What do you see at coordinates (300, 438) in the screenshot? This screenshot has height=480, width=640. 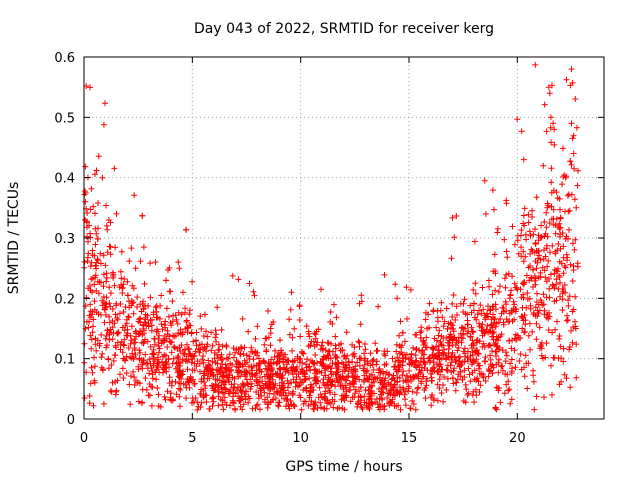 I see `x-tick-label: 10` at bounding box center [300, 438].